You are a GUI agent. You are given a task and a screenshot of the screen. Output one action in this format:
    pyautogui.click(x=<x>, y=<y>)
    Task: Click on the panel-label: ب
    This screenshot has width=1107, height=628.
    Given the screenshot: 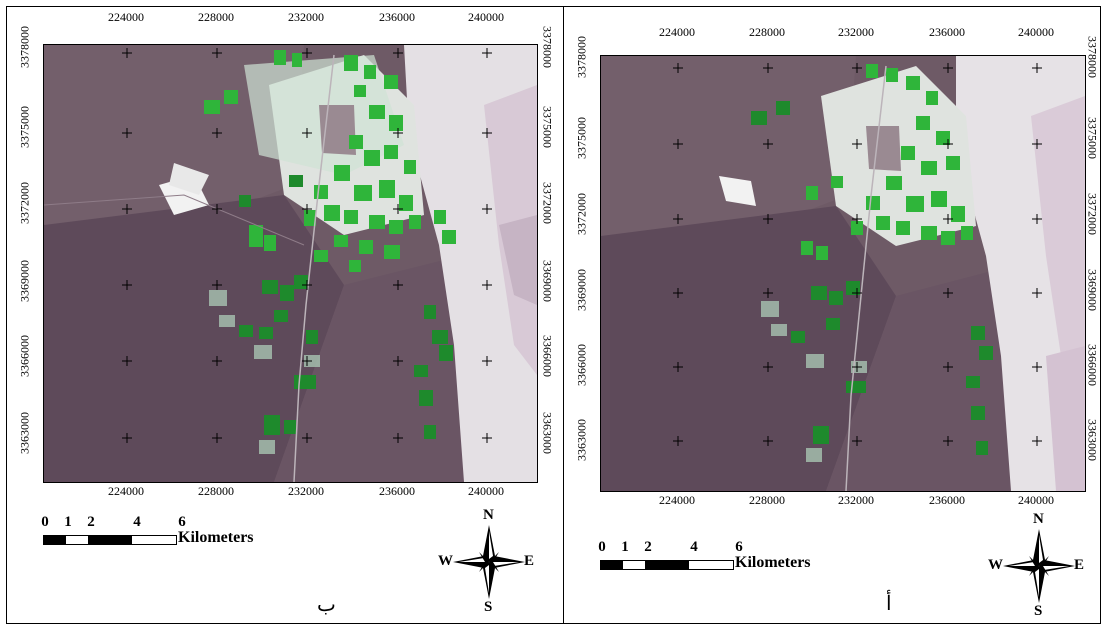 What is the action you would take?
    pyautogui.click(x=326, y=605)
    